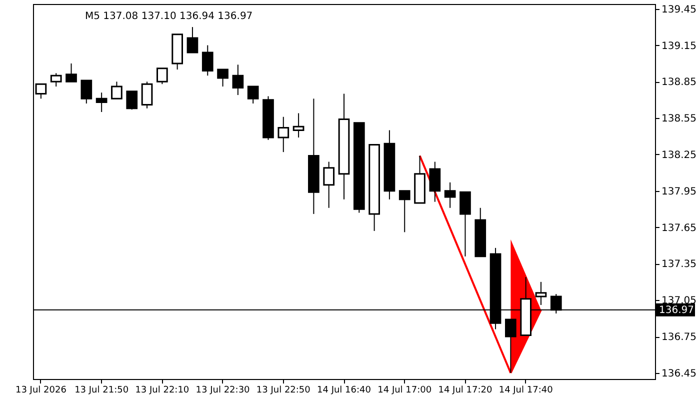 The height and width of the screenshot is (400, 700). I want to click on y-tick-label: 136.75, so click(679, 338).